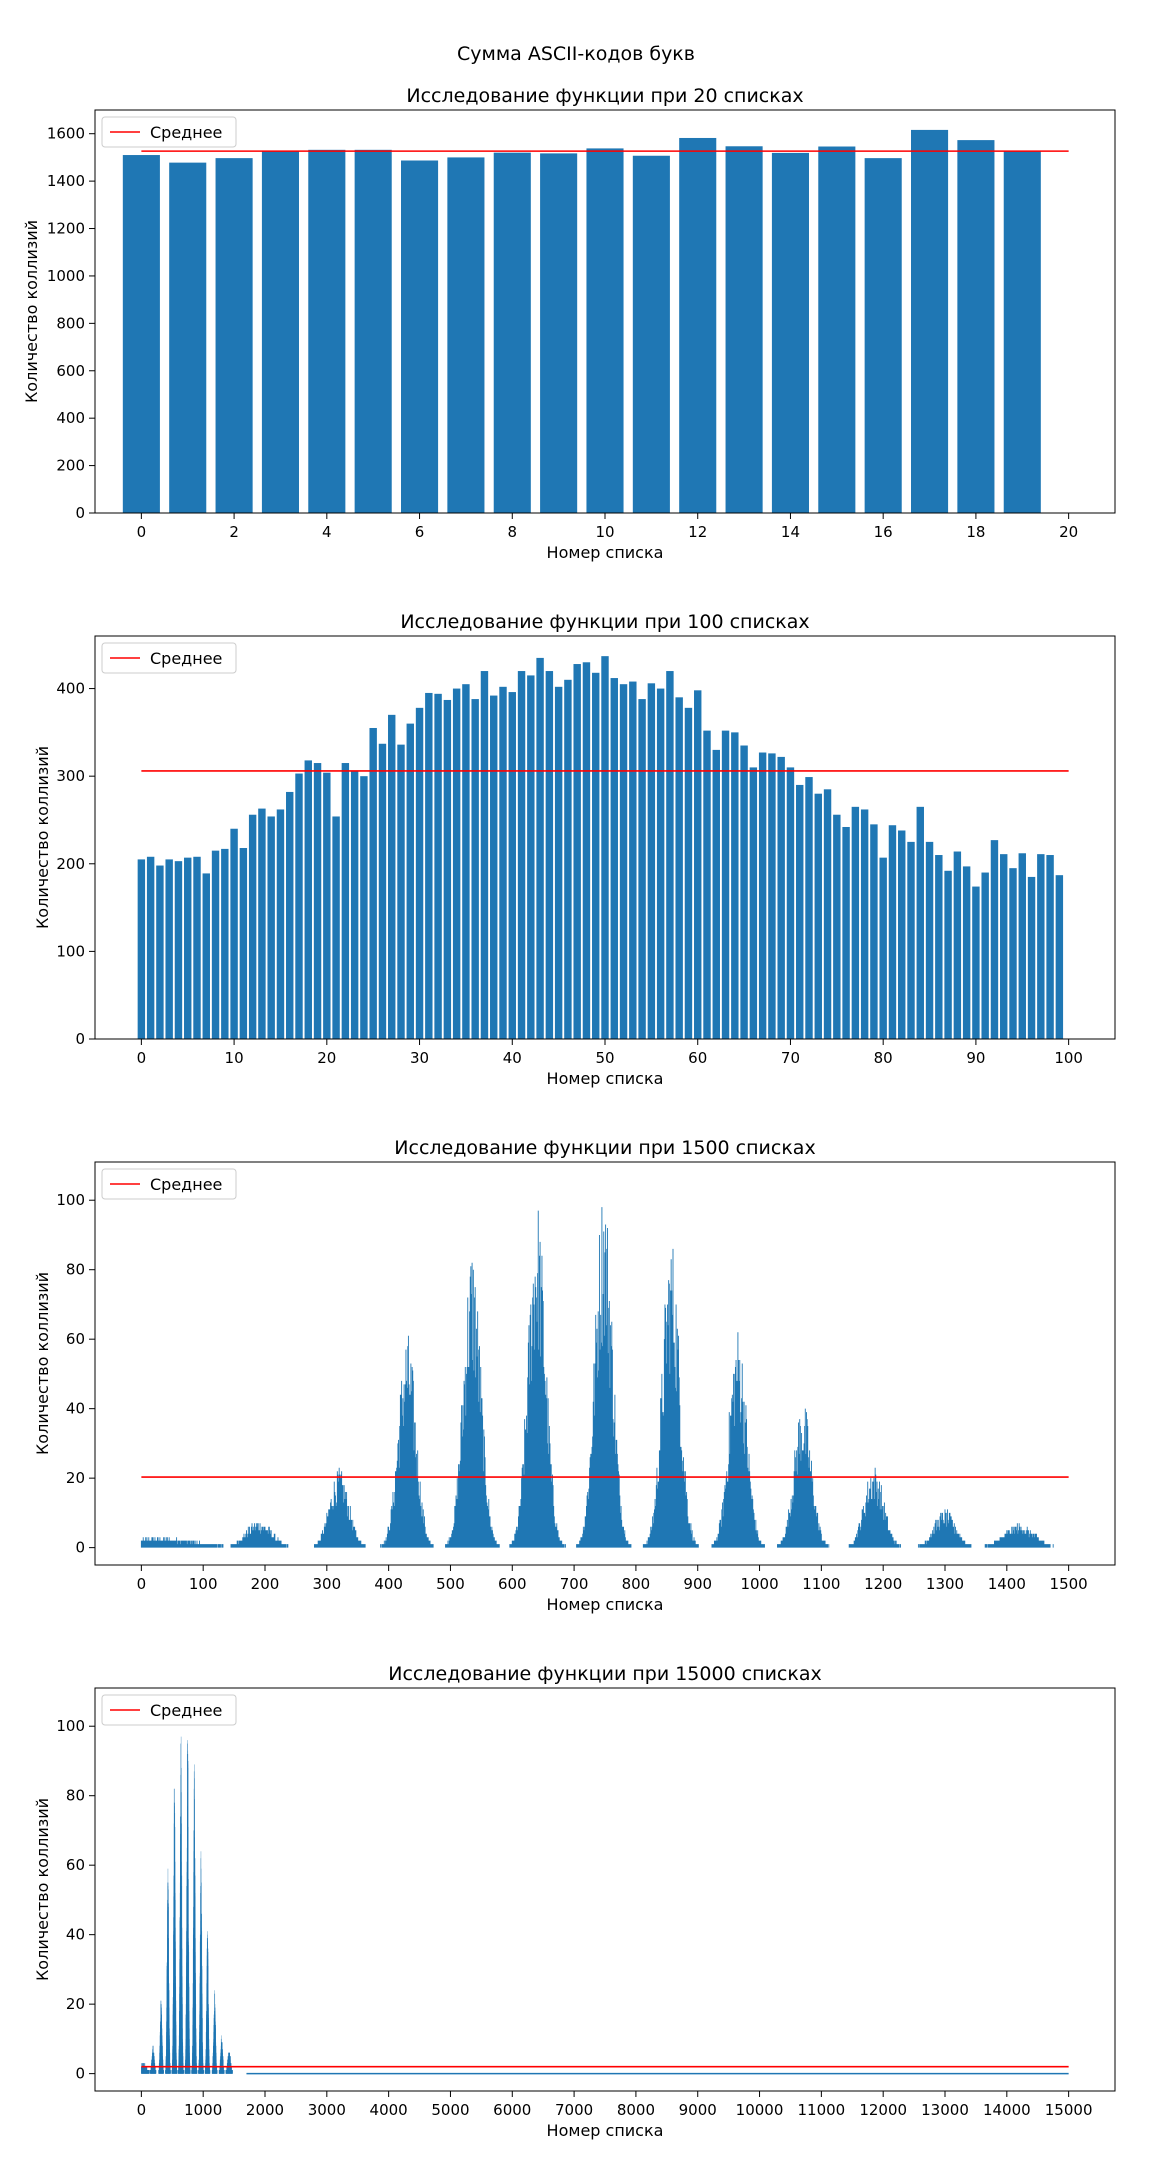 This screenshot has height=2160, width=1152. What do you see at coordinates (883, 532) in the screenshot?
I see `x-tick-label: 16` at bounding box center [883, 532].